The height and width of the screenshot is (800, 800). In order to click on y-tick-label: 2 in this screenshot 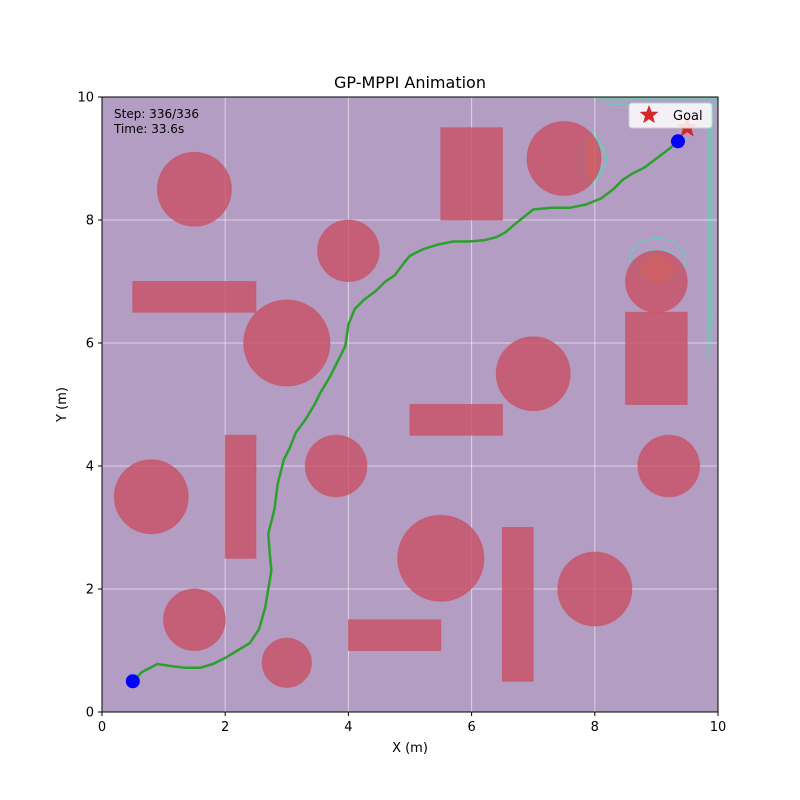, I will do `click(90, 590)`.